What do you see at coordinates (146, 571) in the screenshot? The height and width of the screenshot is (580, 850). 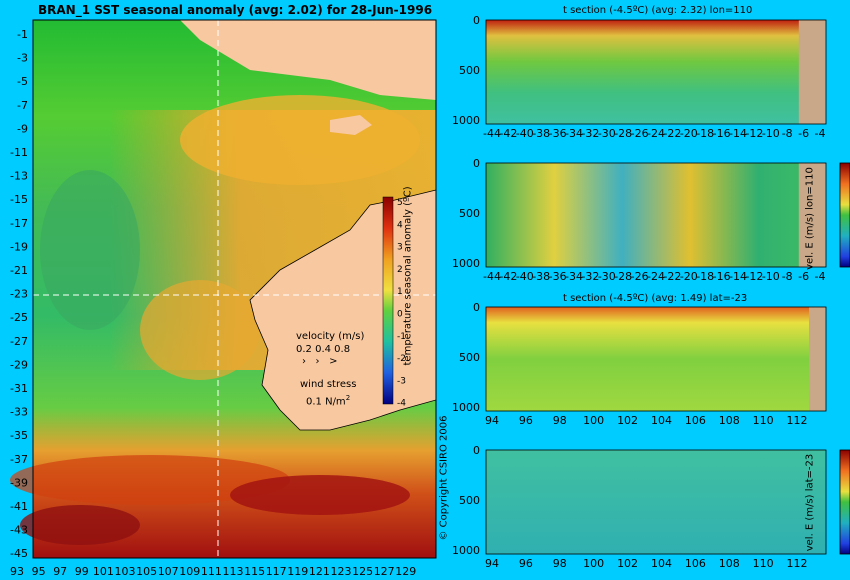 I see `lon-tick-label: 105` at bounding box center [146, 571].